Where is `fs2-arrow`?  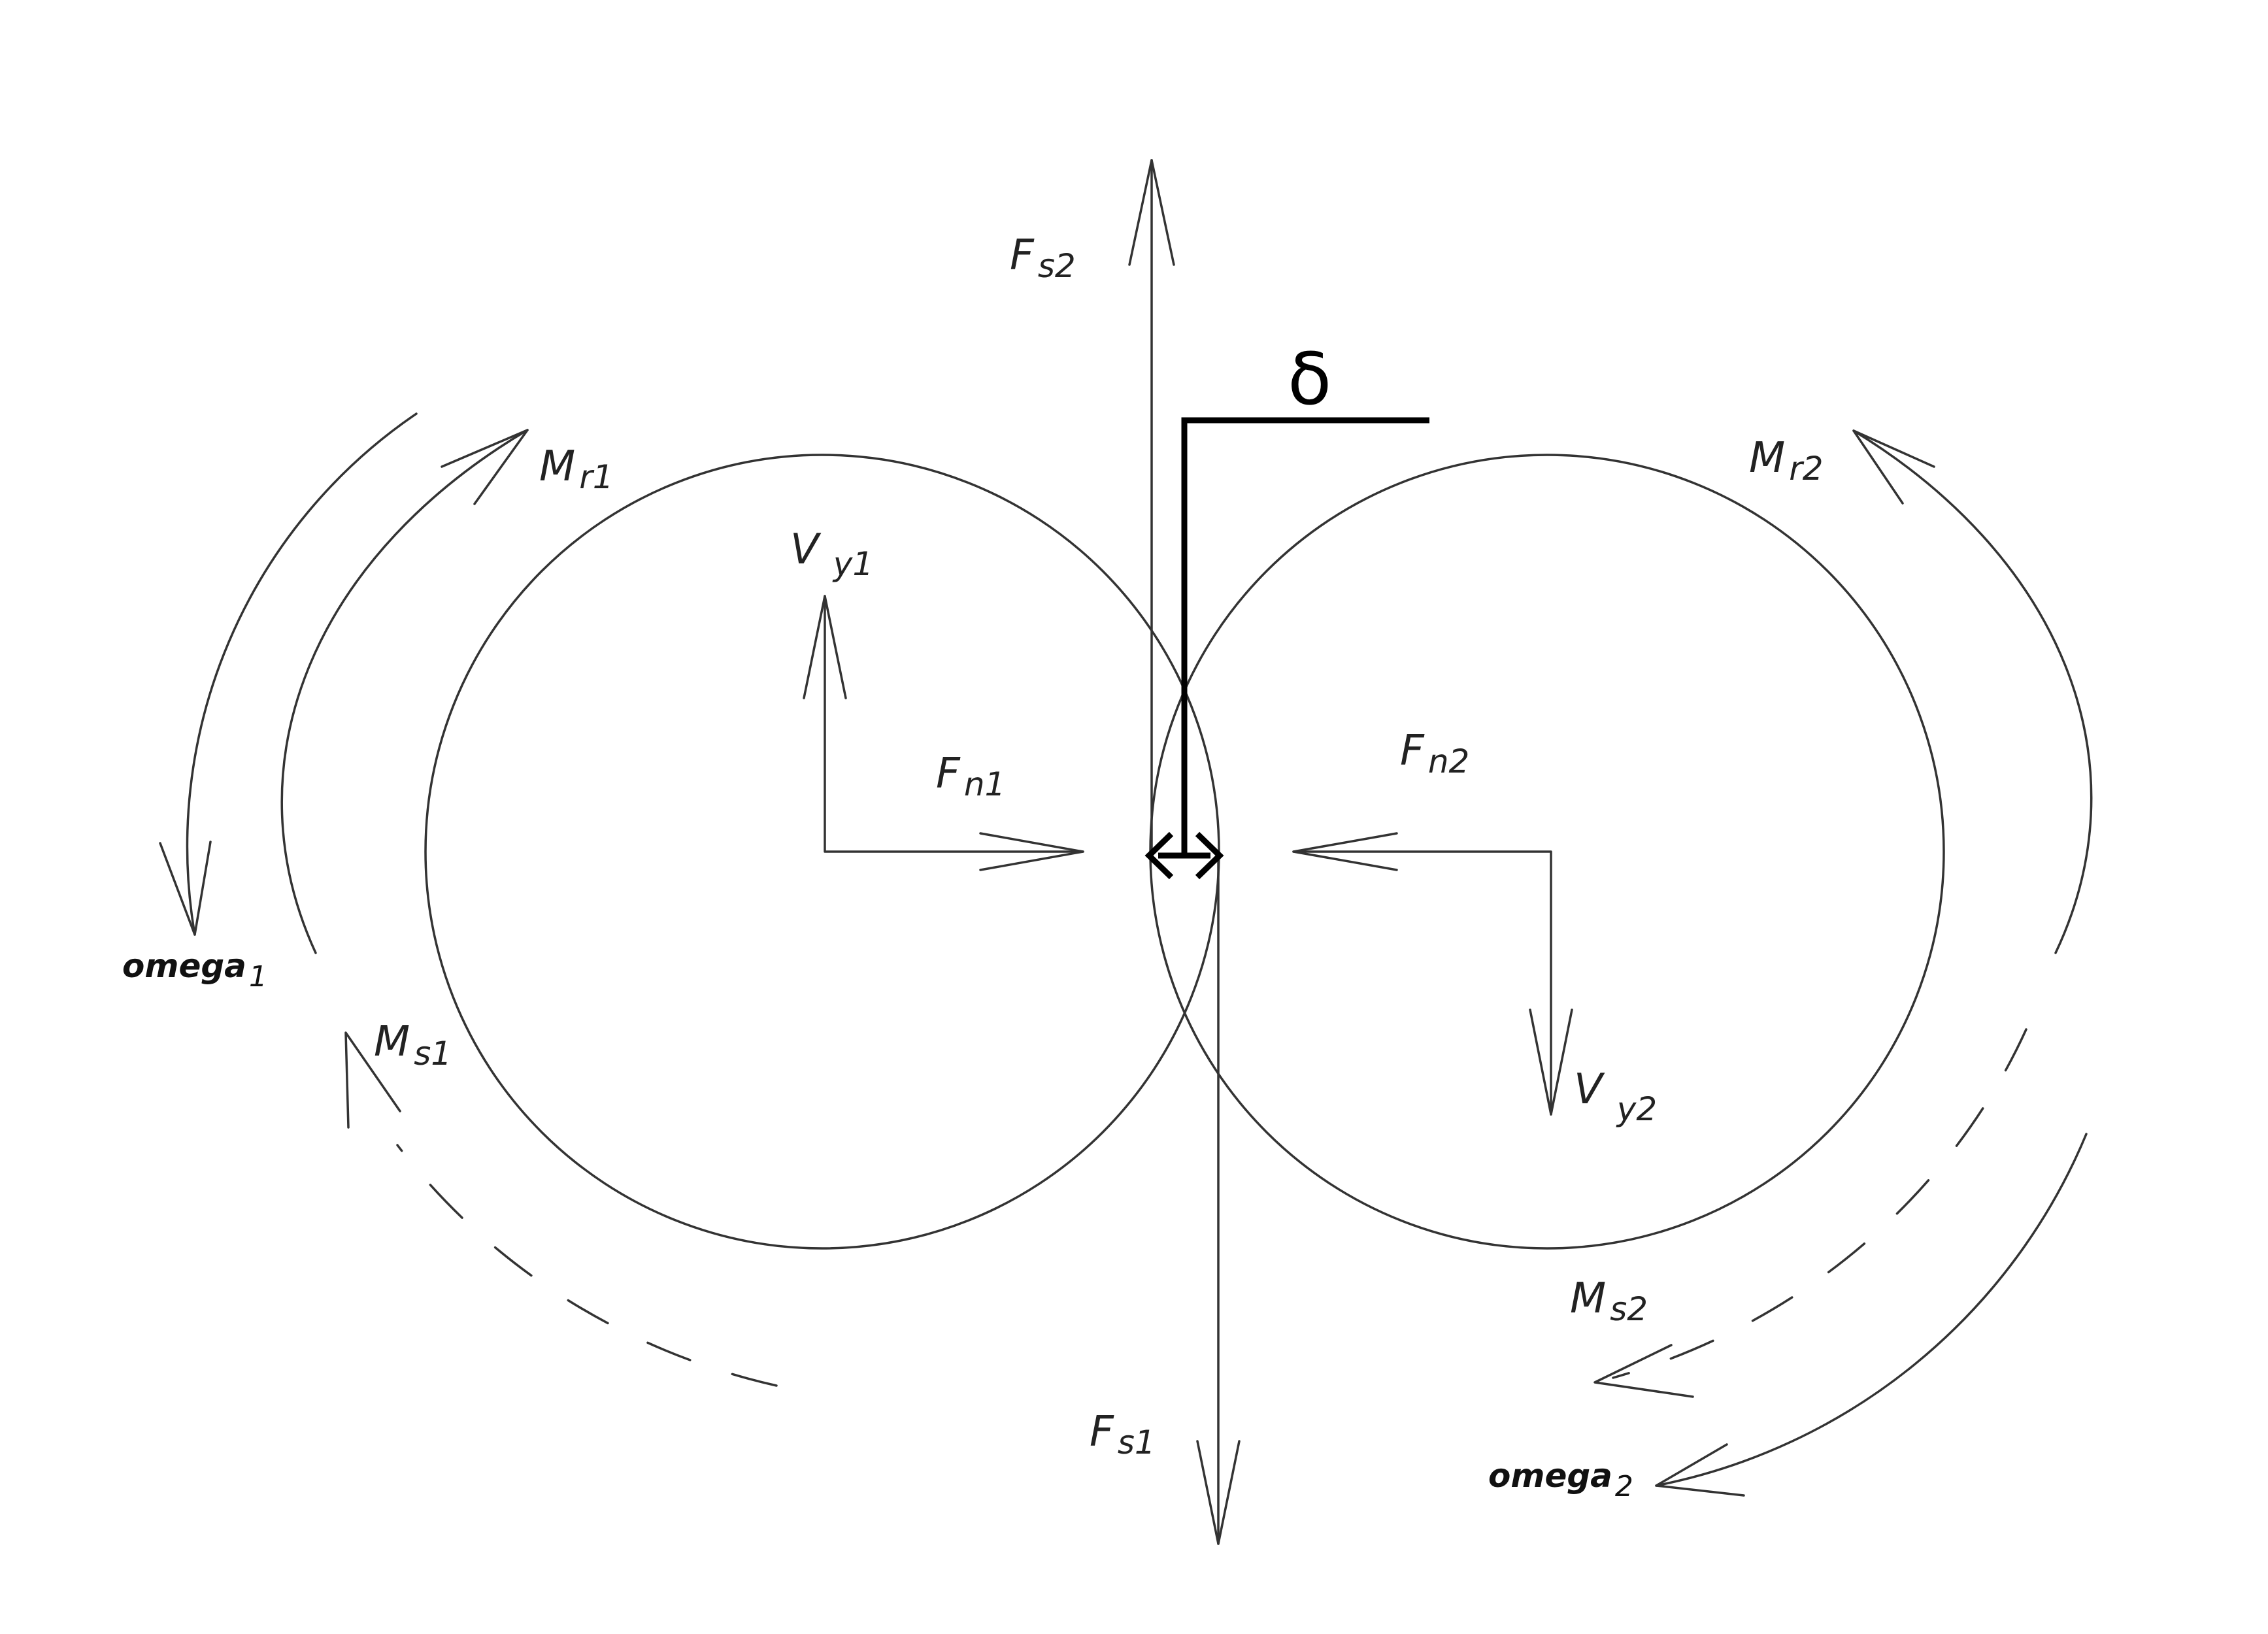 fs2-arrow is located at coordinates (1151, 506).